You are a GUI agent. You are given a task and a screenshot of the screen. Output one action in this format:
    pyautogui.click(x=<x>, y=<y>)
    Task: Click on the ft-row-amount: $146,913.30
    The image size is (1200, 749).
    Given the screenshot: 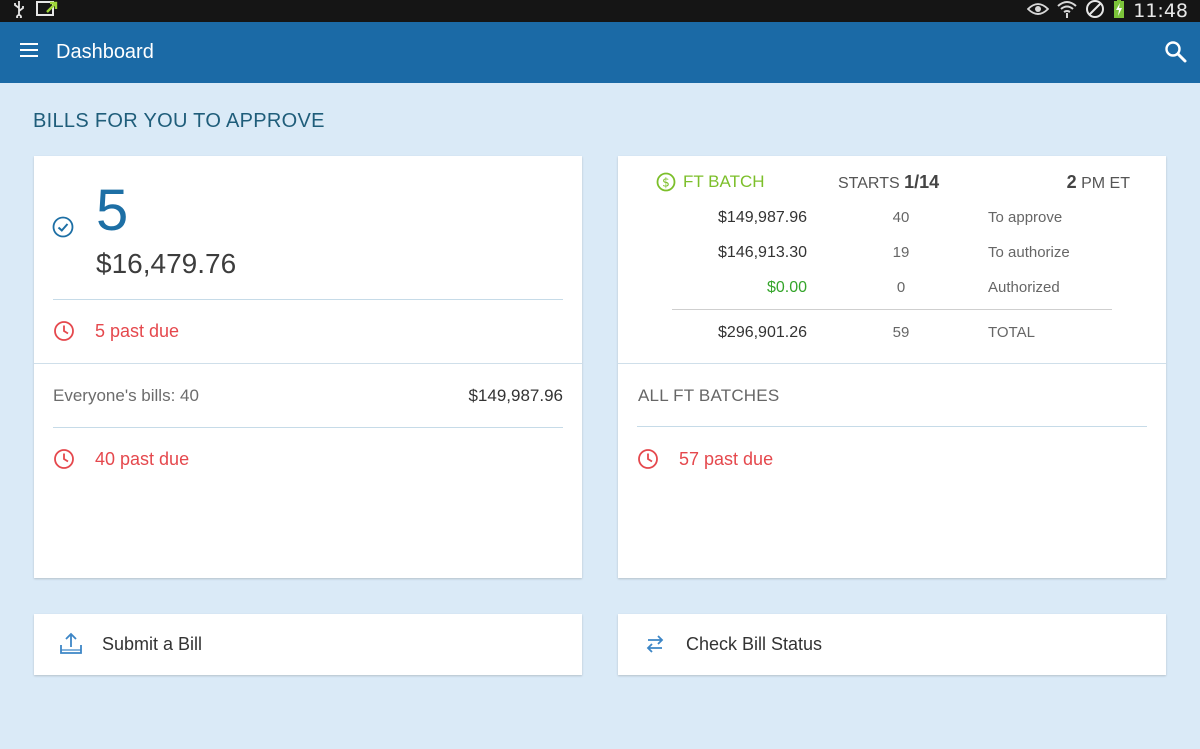 What is the action you would take?
    pyautogui.click(x=762, y=252)
    